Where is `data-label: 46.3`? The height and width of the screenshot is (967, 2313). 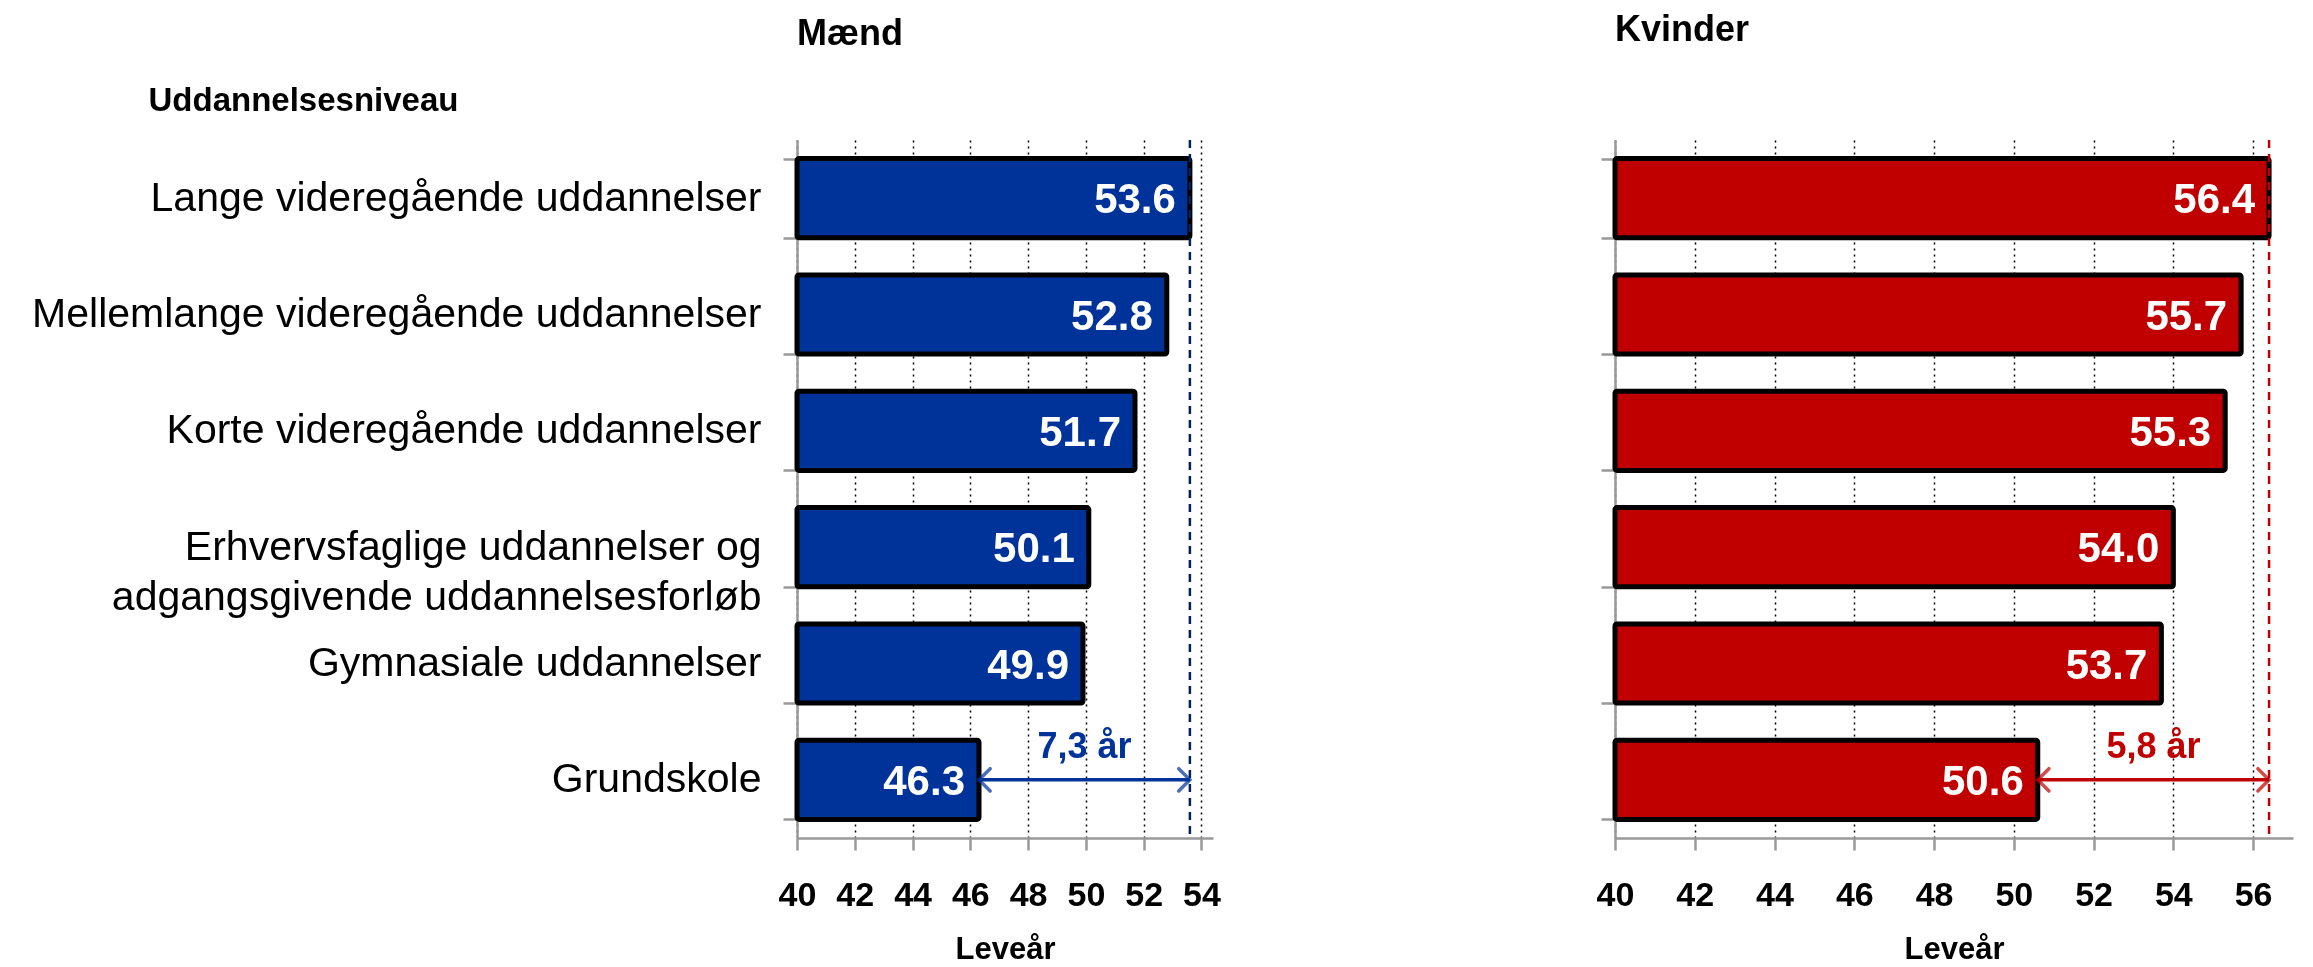 data-label: 46.3 is located at coordinates (924, 780).